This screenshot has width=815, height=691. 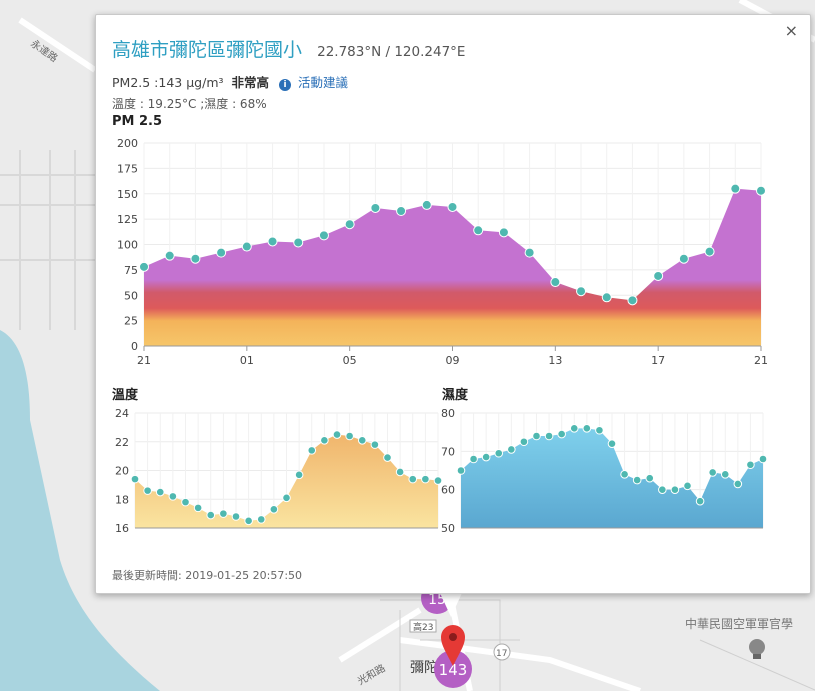 What do you see at coordinates (127, 245) in the screenshot?
I see `y-tick-label: 100` at bounding box center [127, 245].